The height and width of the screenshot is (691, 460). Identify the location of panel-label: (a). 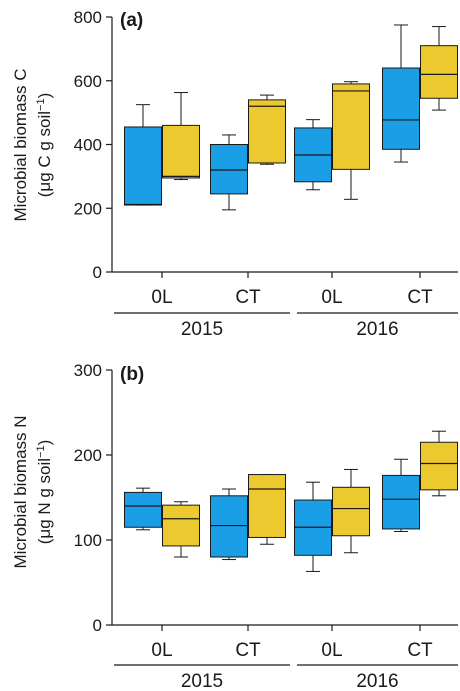
(131, 20).